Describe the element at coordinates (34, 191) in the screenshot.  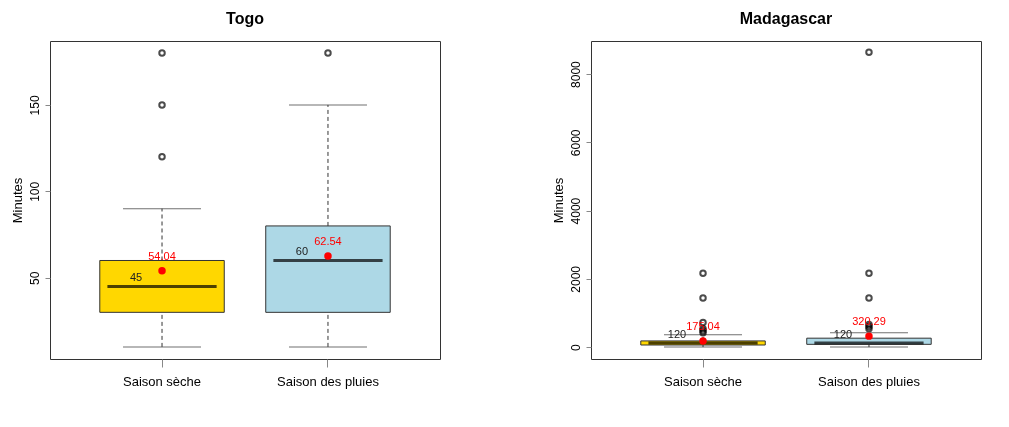
I see `y-tick-label: 100` at that location.